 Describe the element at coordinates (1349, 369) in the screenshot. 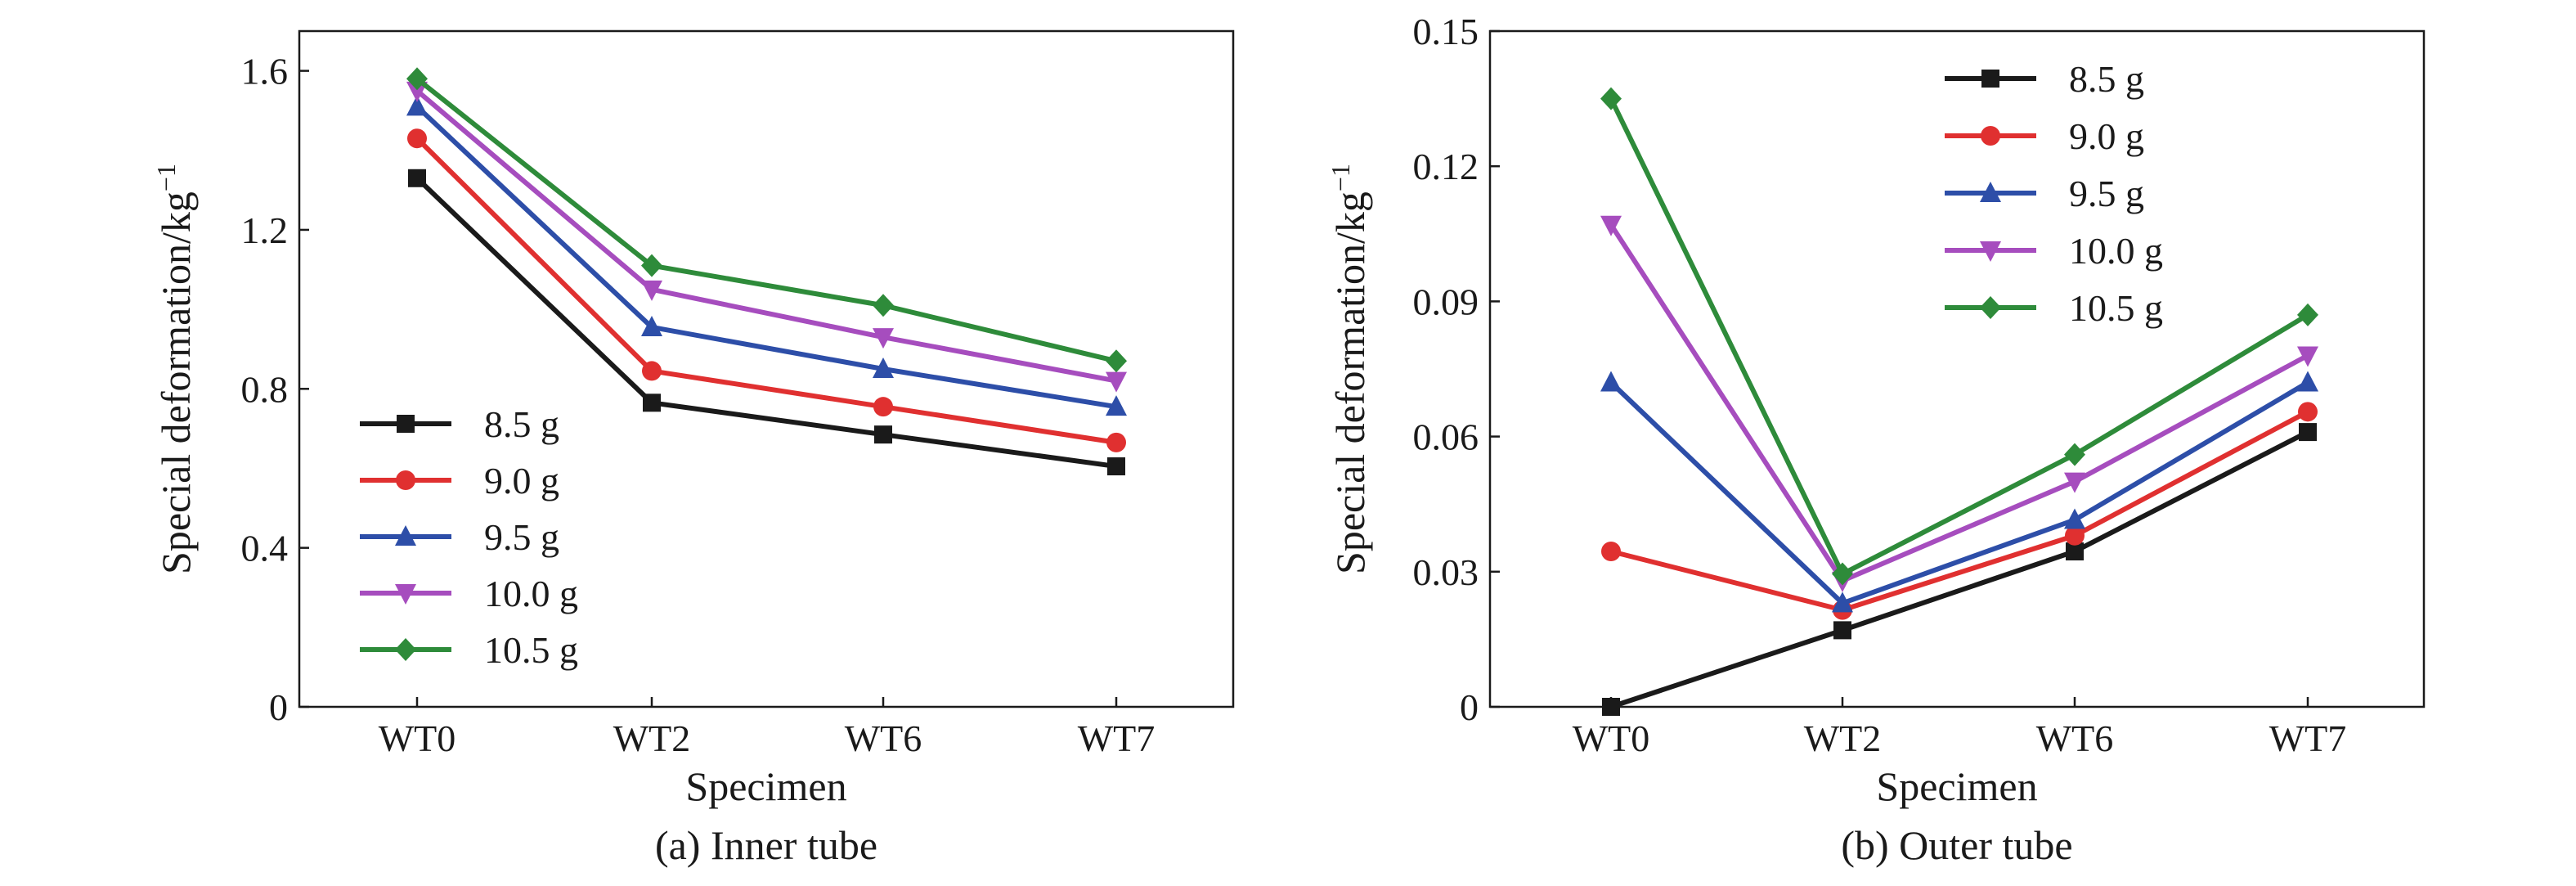

I see `outer-y-axis-label: Special deformation/kg−1` at that location.